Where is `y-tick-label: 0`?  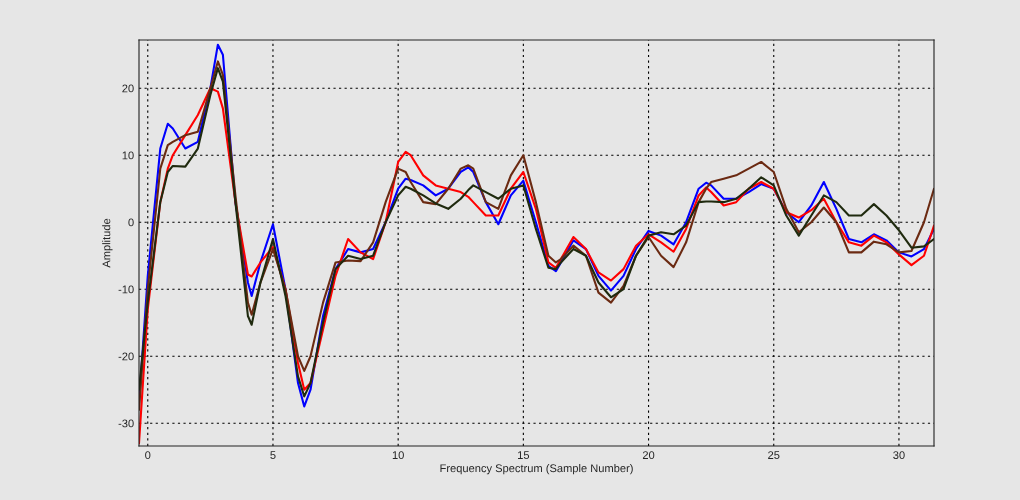
y-tick-label: 0 is located at coordinates (131, 222).